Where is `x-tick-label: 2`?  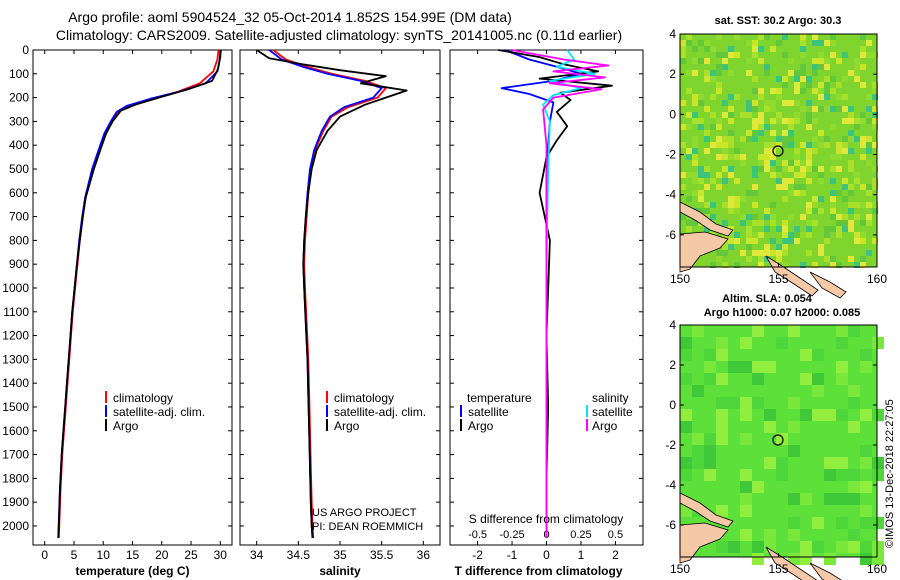
x-tick-label: 2 is located at coordinates (615, 555).